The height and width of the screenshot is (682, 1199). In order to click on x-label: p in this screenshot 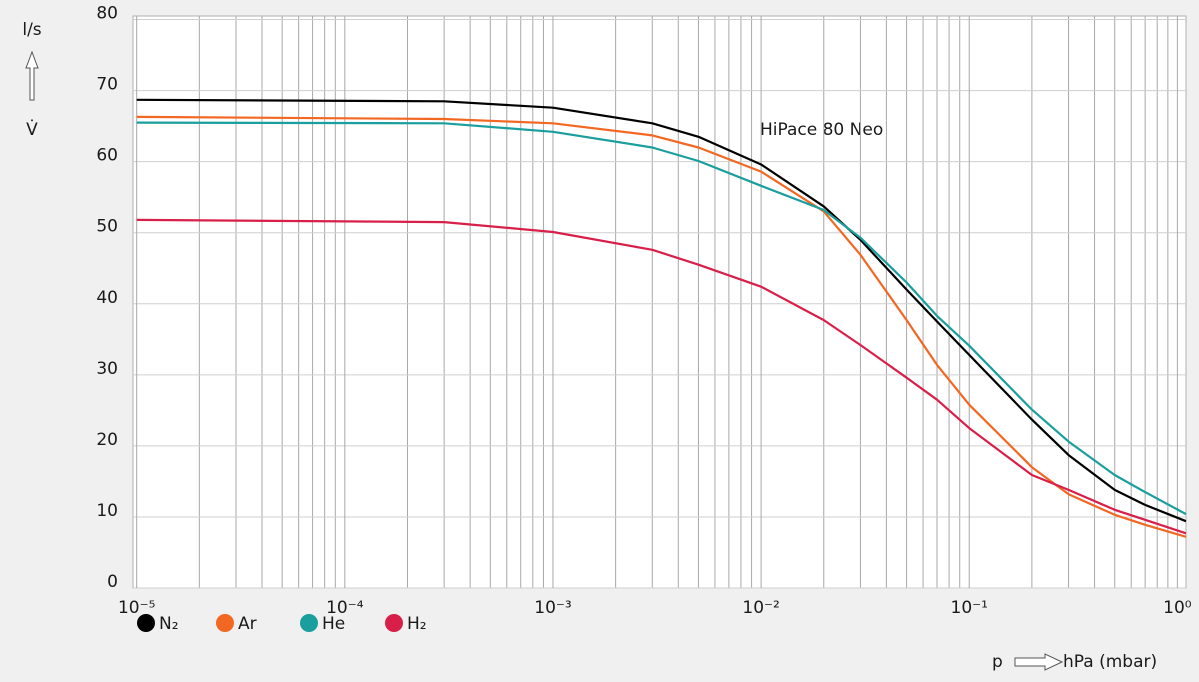, I will do `click(997, 662)`.